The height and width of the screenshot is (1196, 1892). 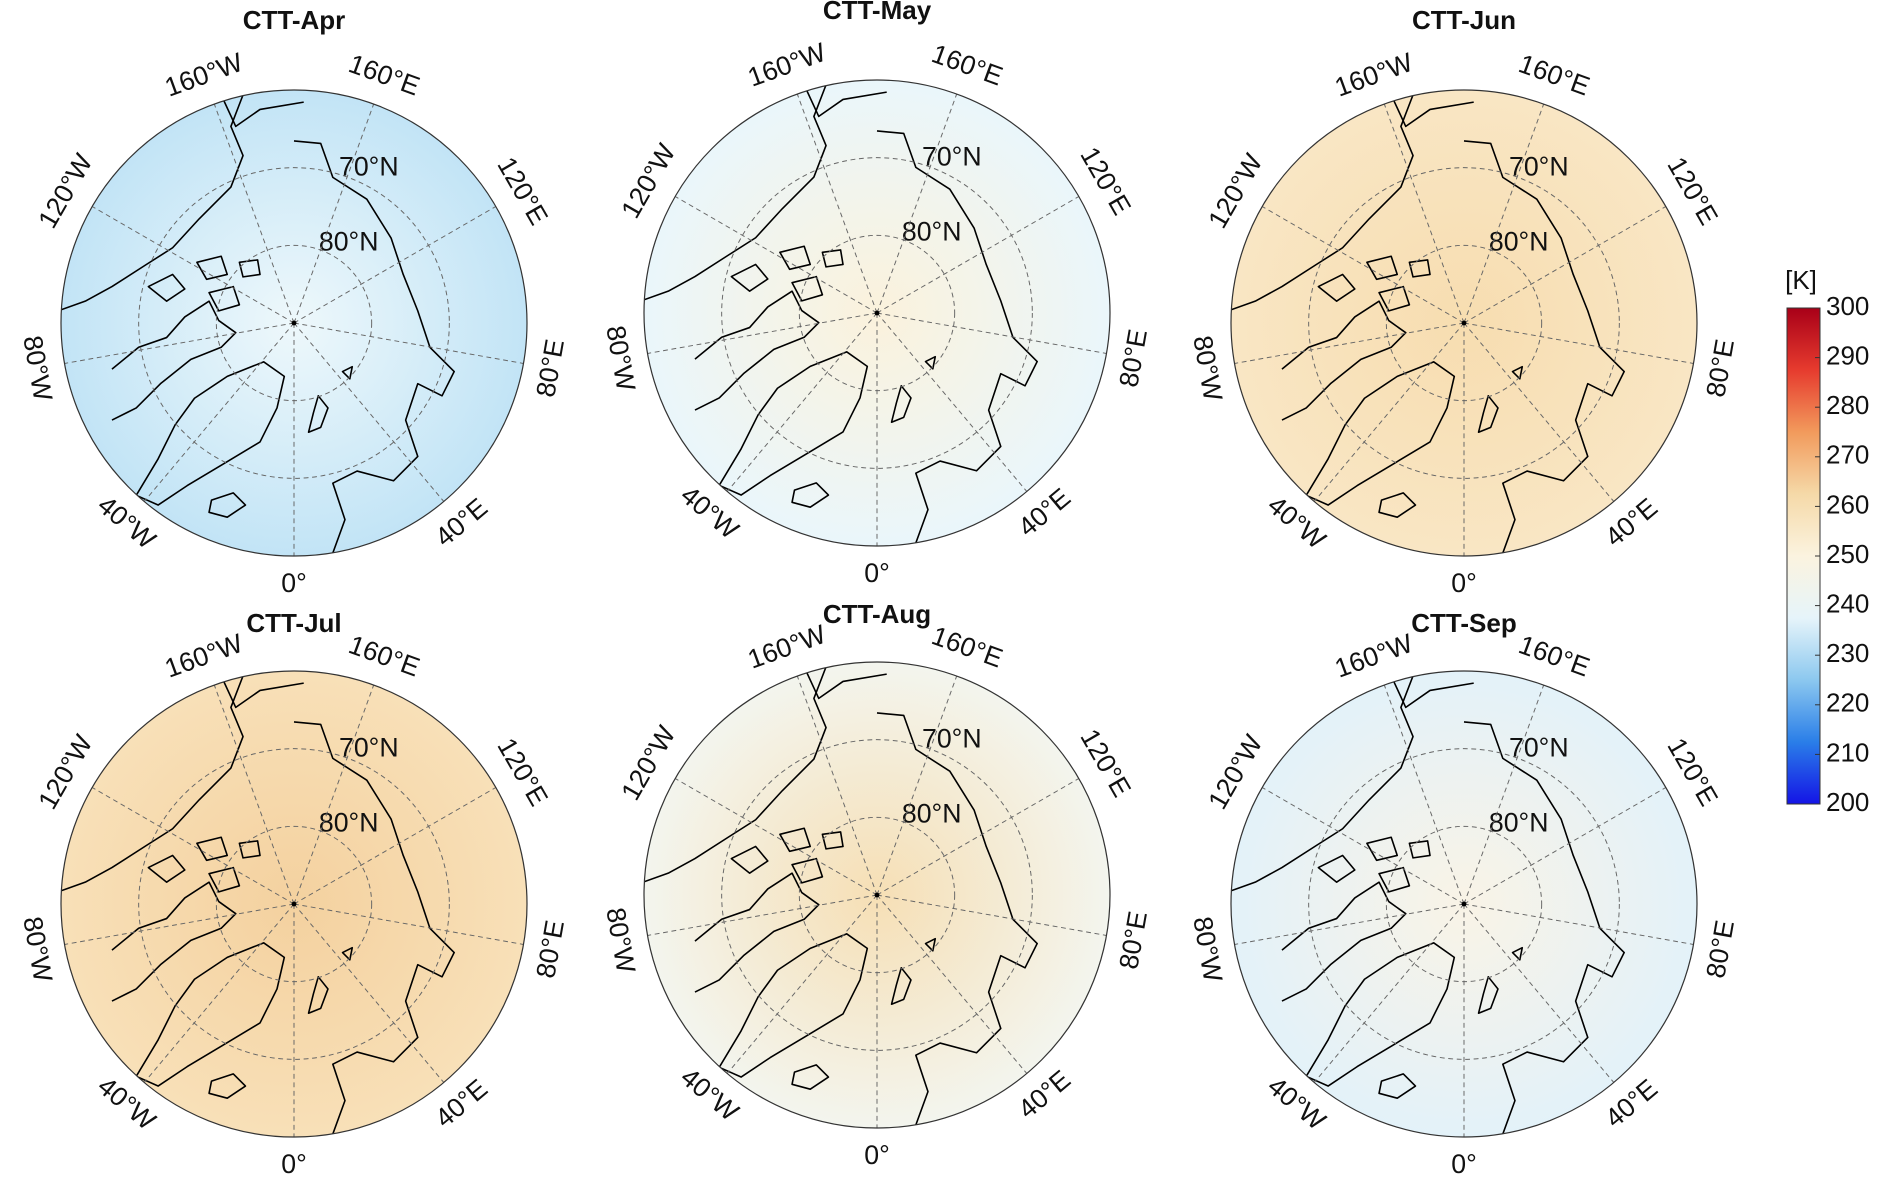 What do you see at coordinates (1847, 554) in the screenshot?
I see `colorbar-tick-label: 250` at bounding box center [1847, 554].